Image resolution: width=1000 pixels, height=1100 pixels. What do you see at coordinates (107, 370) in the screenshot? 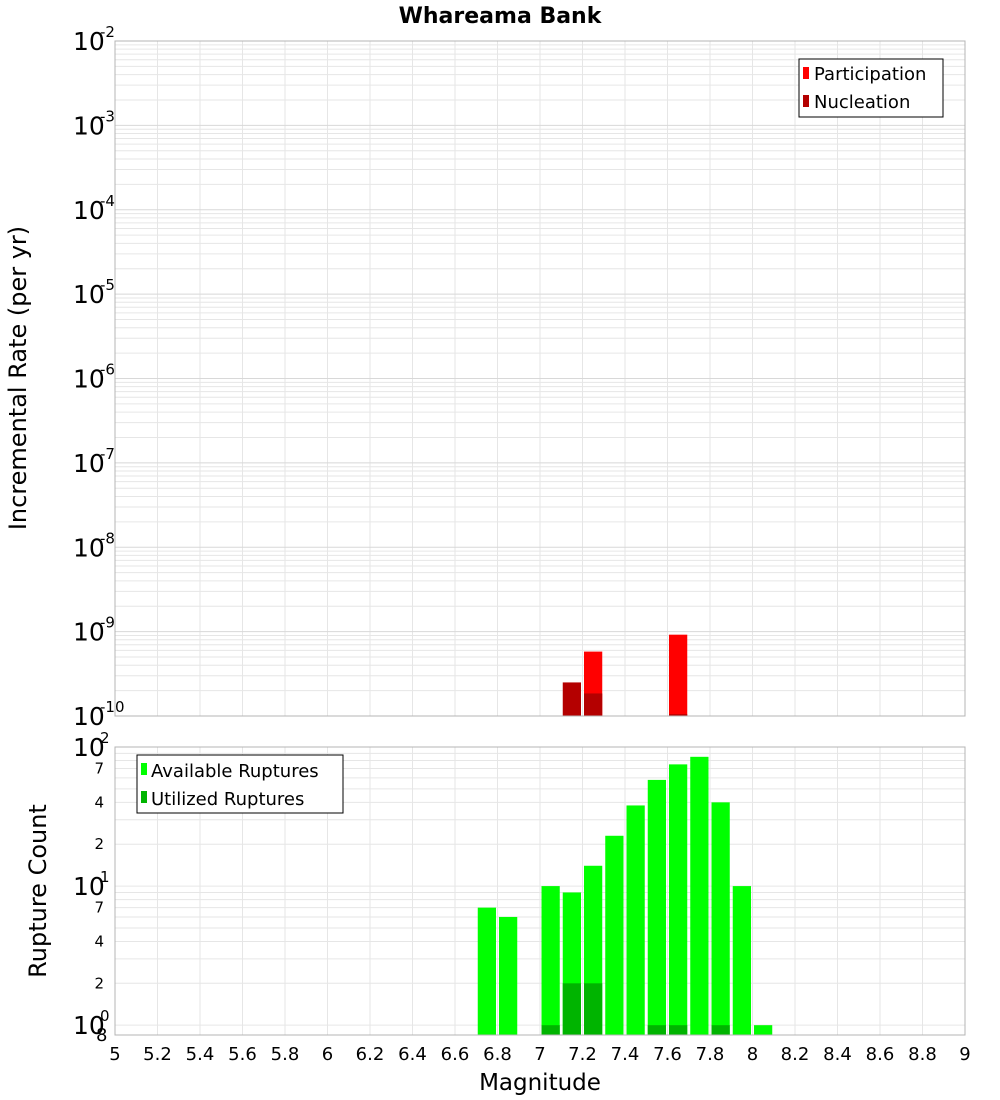
I see `top-y-tick-exponent: -6` at bounding box center [107, 370].